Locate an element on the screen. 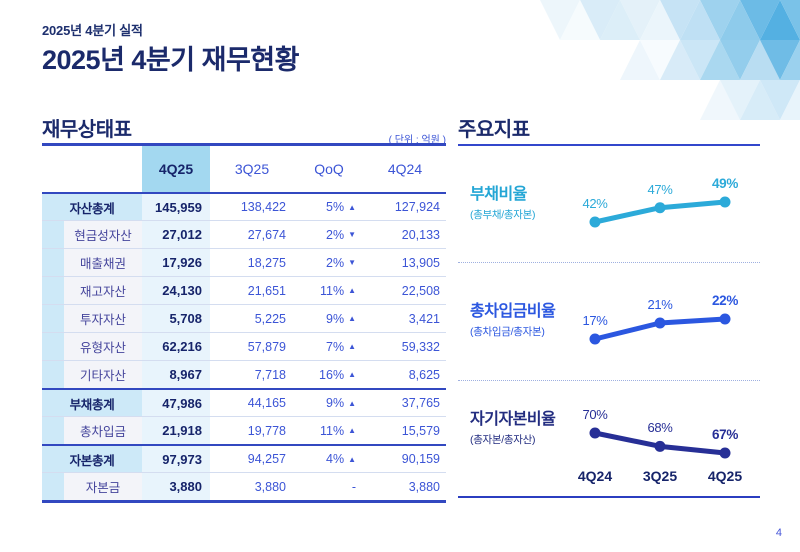 The image size is (800, 552). data-label: 22% is located at coordinates (725, 300).